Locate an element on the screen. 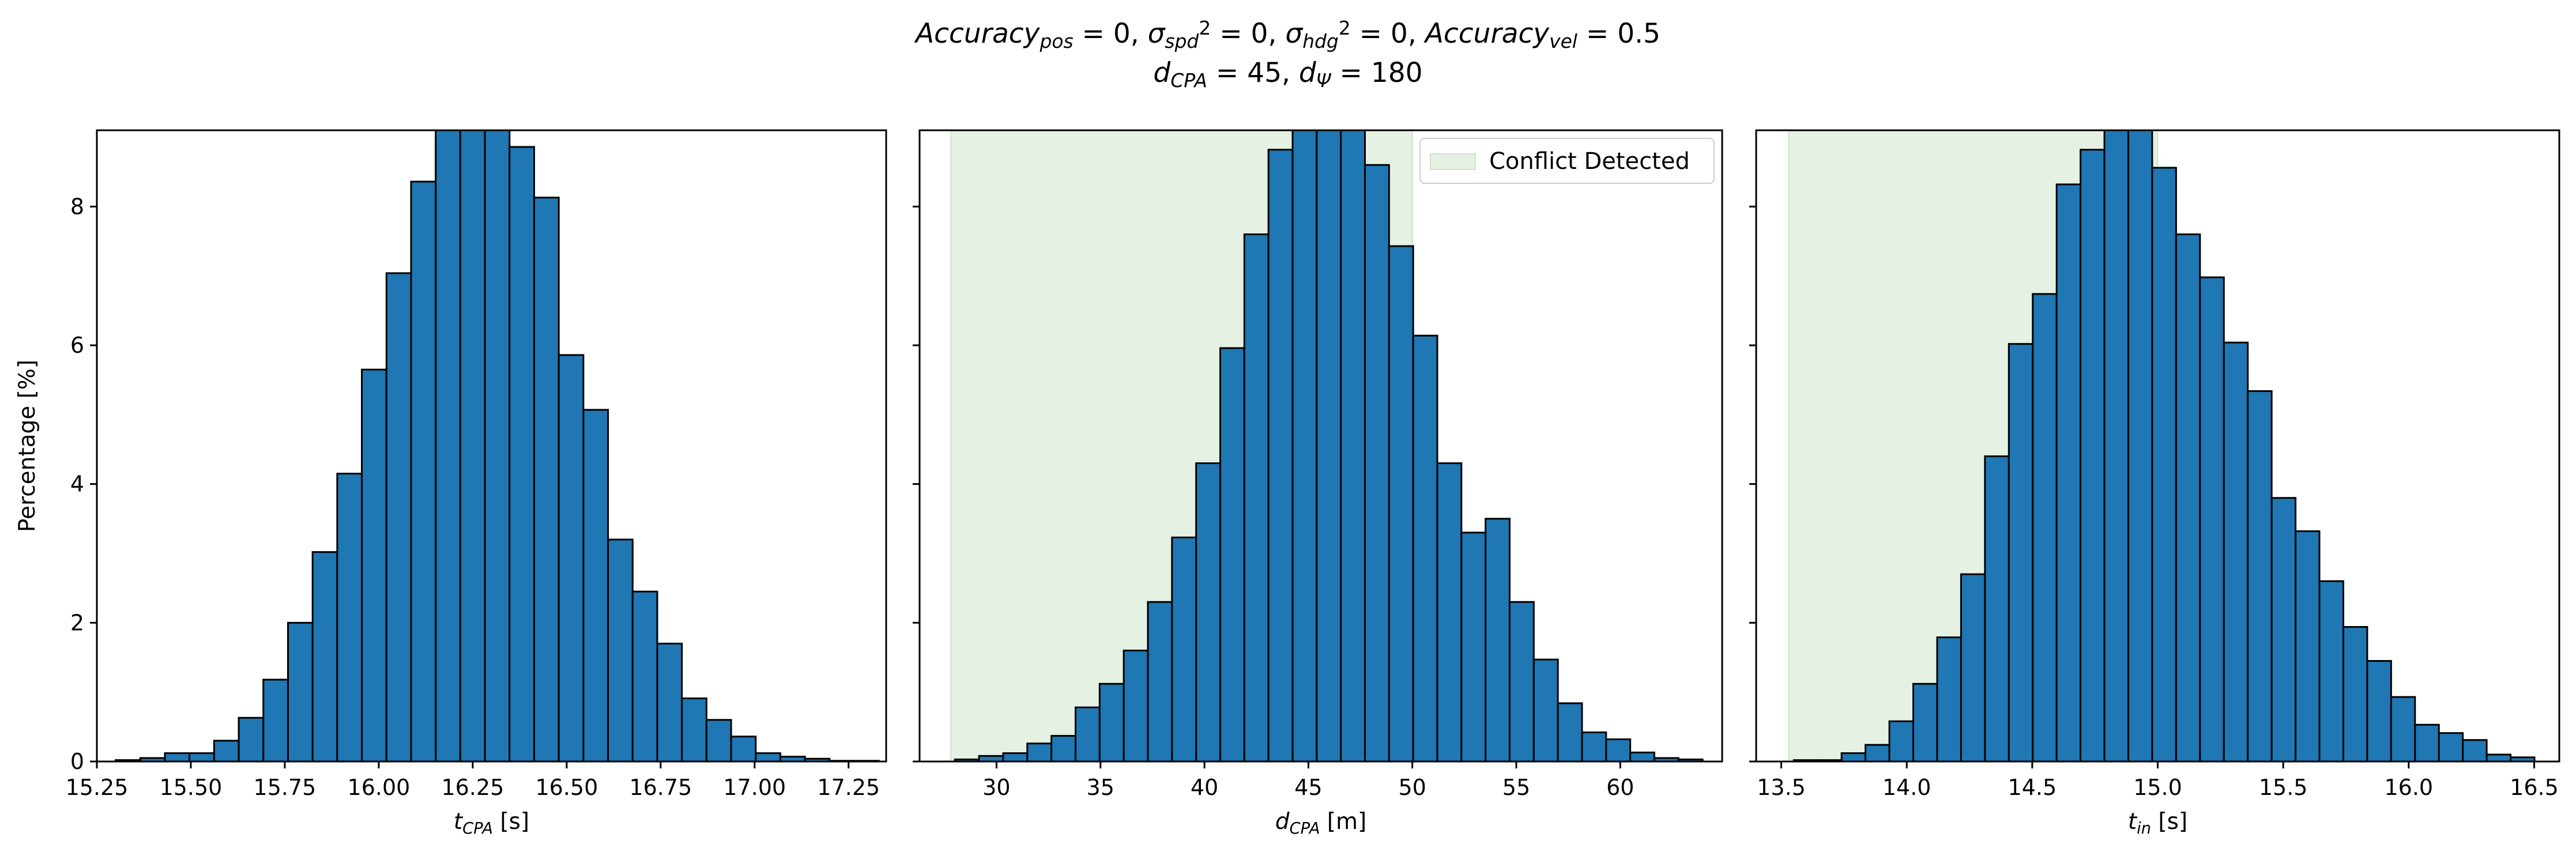 This screenshot has width=2576, height=852. x-tick-label: 17.25 is located at coordinates (848, 787).